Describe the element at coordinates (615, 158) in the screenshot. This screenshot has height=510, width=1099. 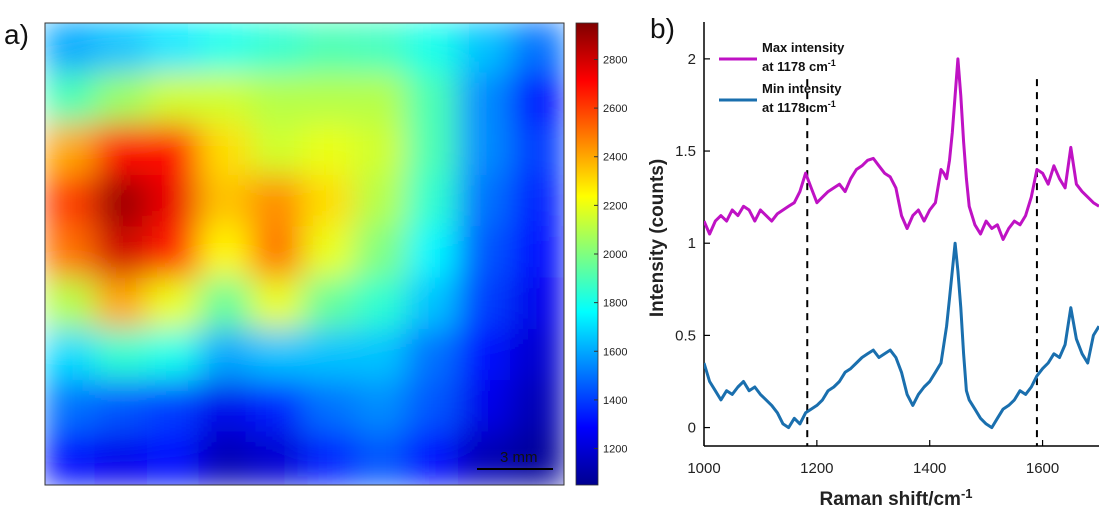
I see `colorbar-tick-label: 2400` at that location.